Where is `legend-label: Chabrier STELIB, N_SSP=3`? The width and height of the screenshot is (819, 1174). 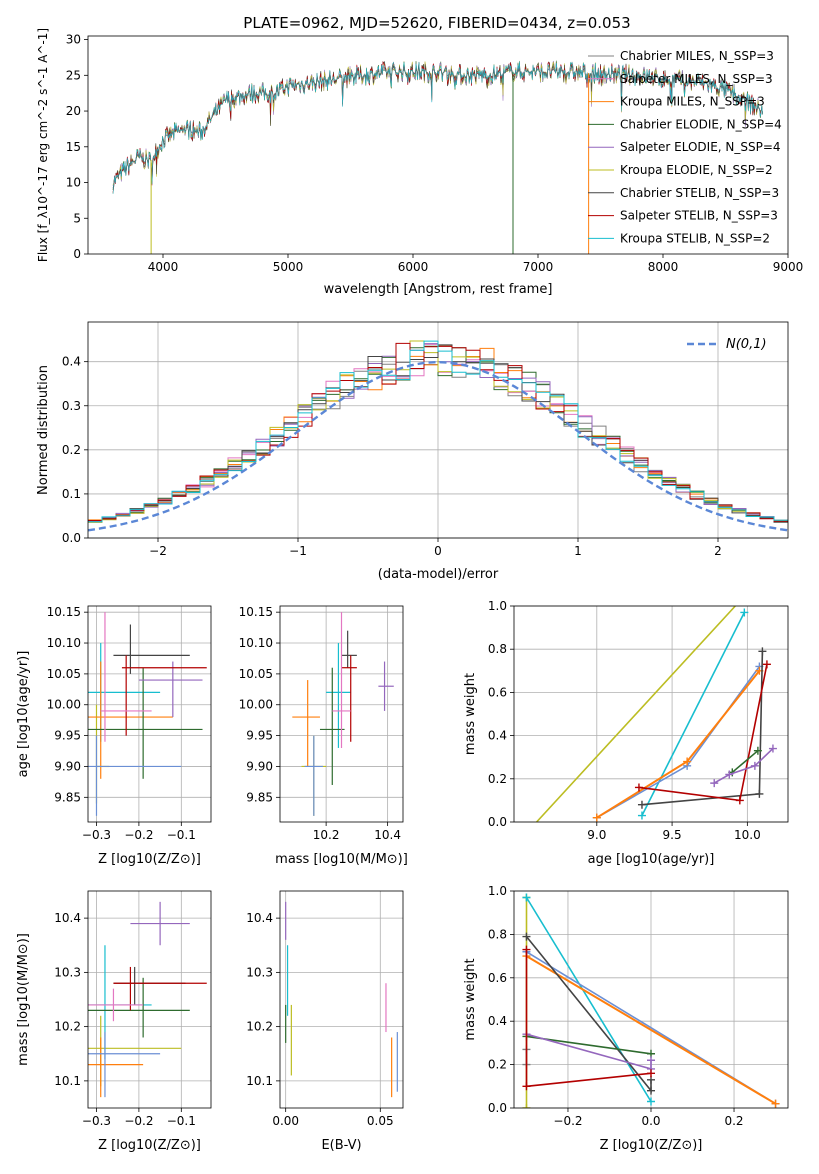 legend-label: Chabrier STELIB, N_SSP=3 is located at coordinates (699, 193).